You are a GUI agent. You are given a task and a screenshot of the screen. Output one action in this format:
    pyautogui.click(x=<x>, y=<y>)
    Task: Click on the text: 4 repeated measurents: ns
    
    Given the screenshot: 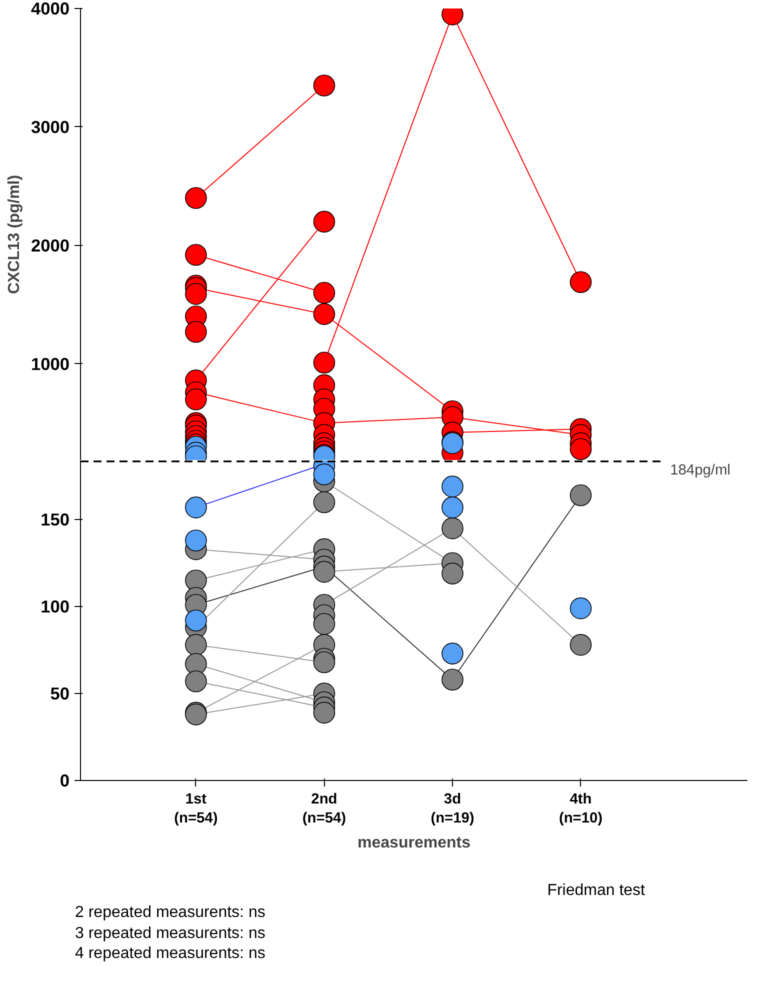 What is the action you would take?
    pyautogui.click(x=170, y=954)
    